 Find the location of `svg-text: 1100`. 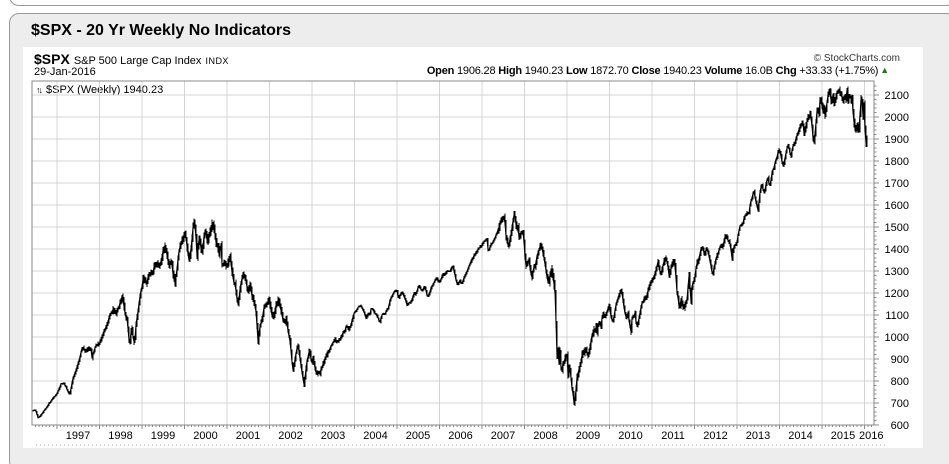

svg-text: 1100 is located at coordinates (897, 316).